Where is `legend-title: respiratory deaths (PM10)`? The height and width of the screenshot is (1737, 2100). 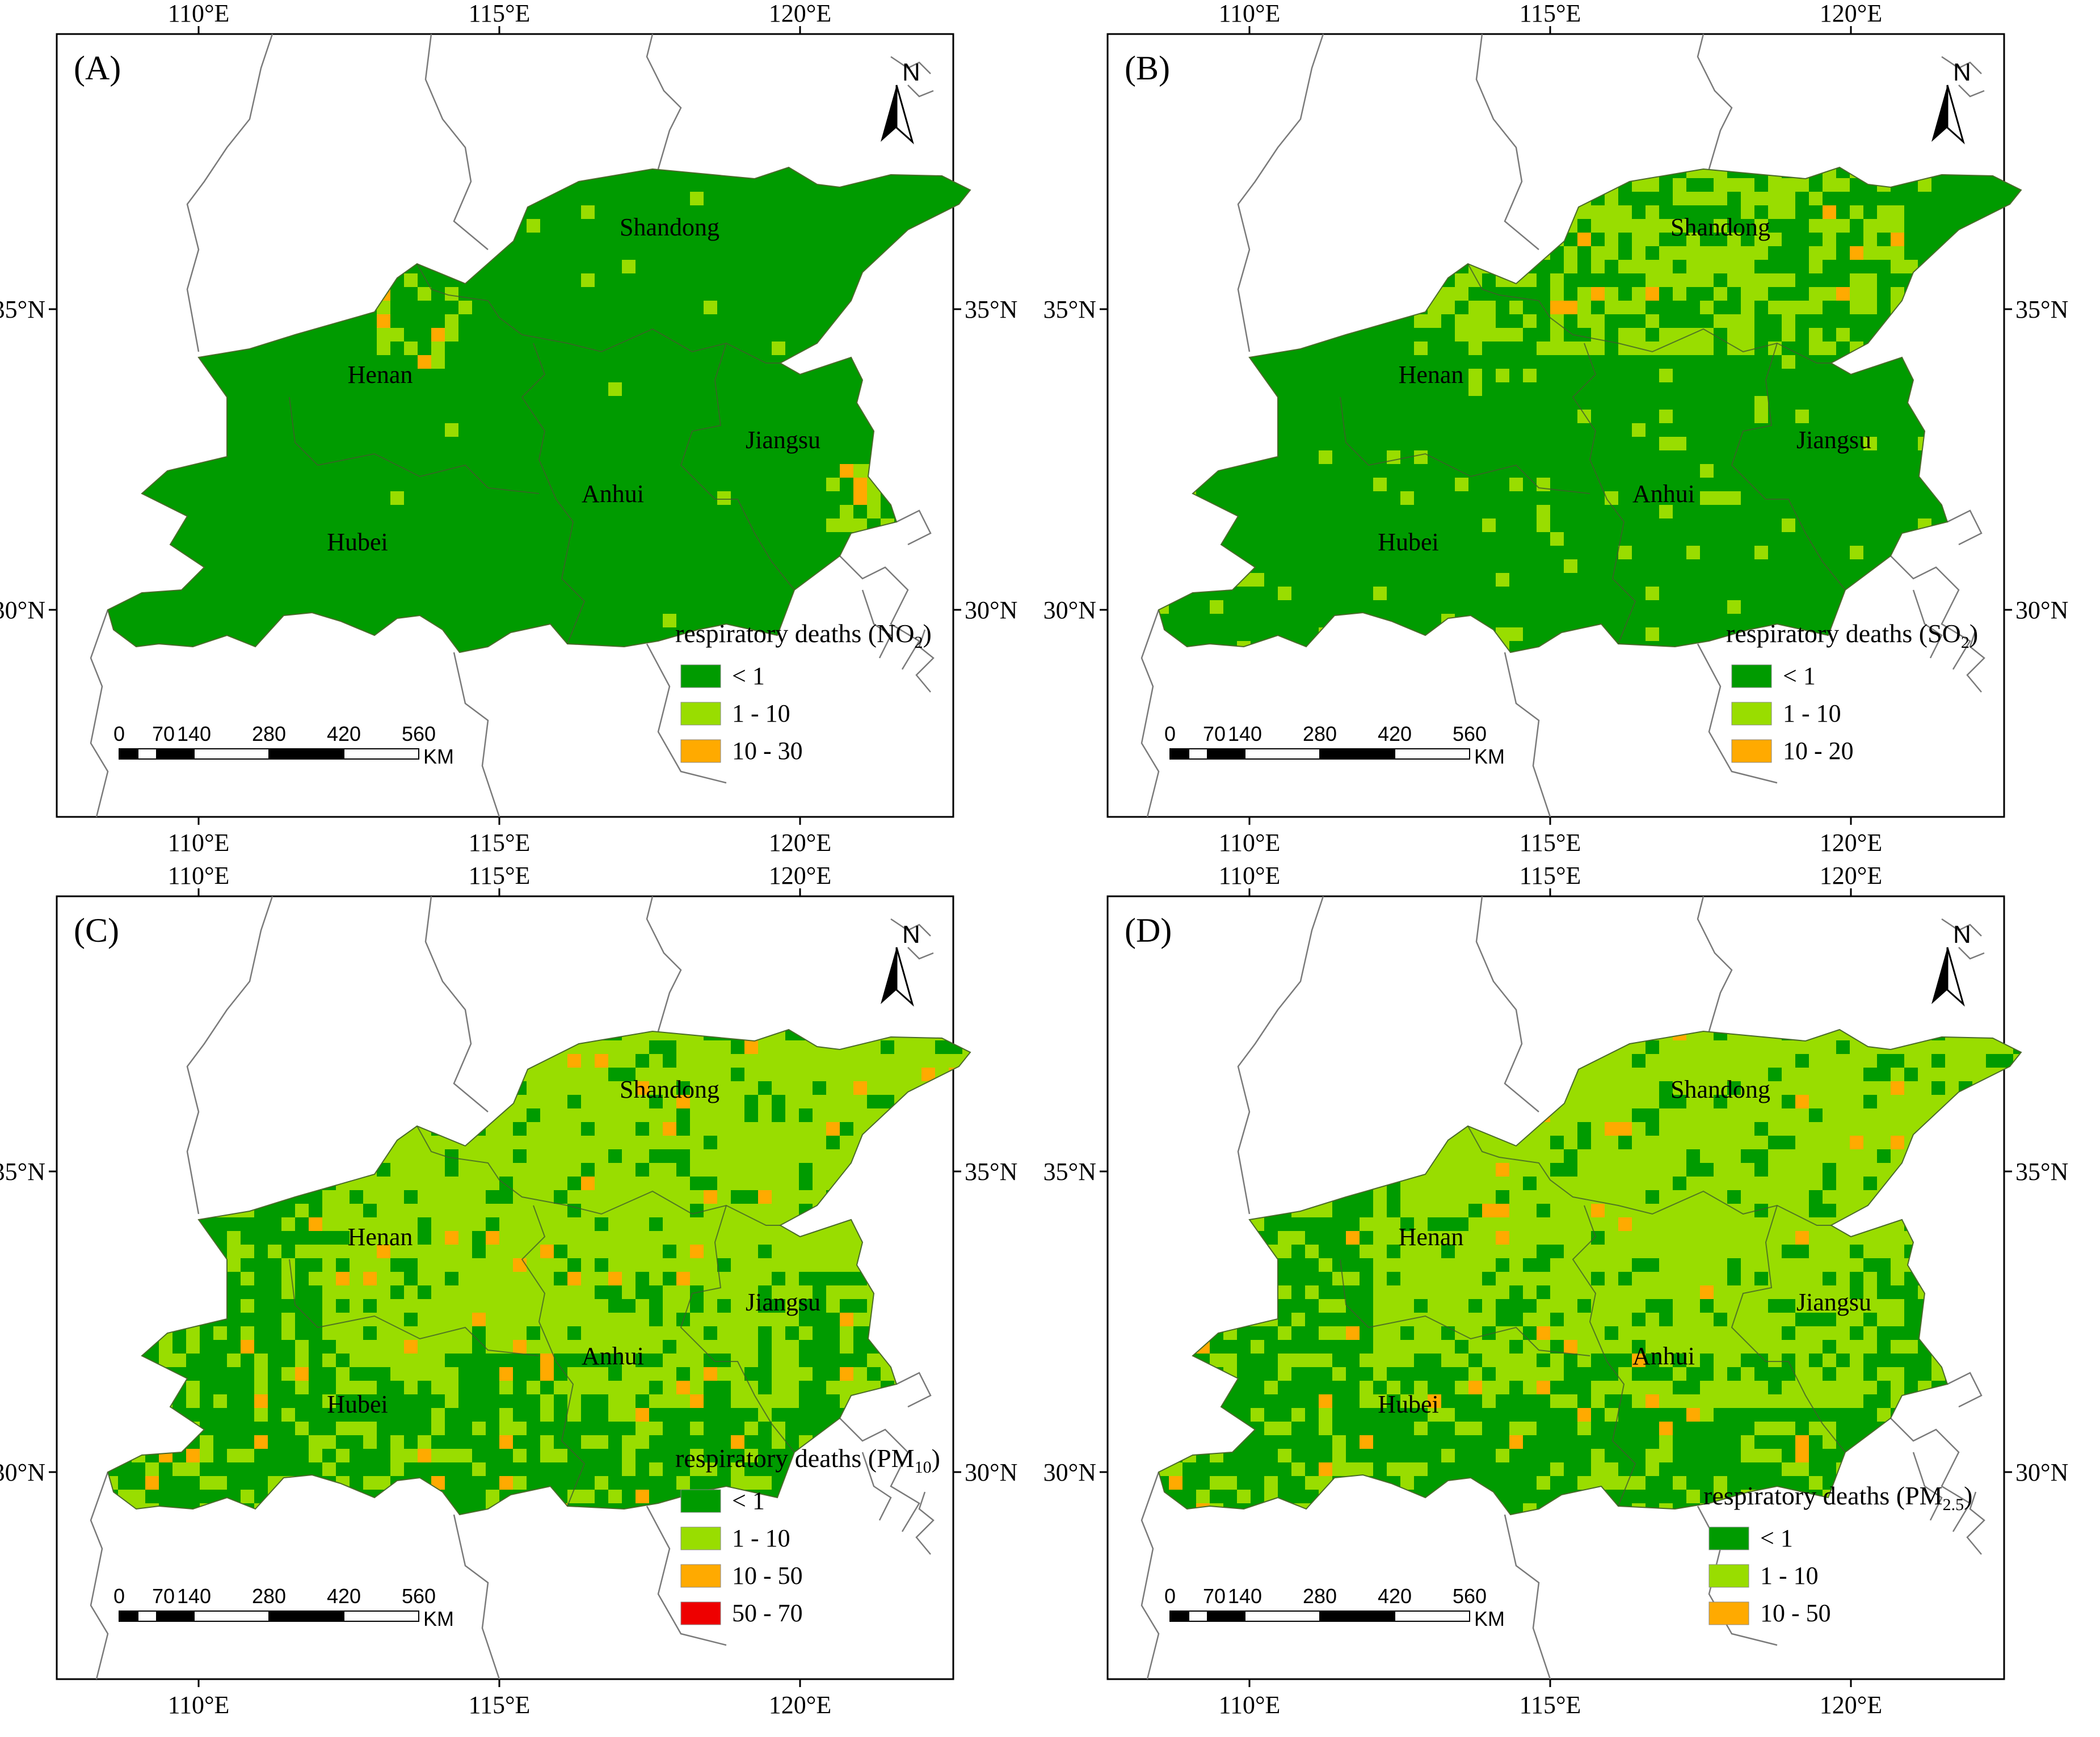 legend-title: respiratory deaths (PM10) is located at coordinates (807, 1461).